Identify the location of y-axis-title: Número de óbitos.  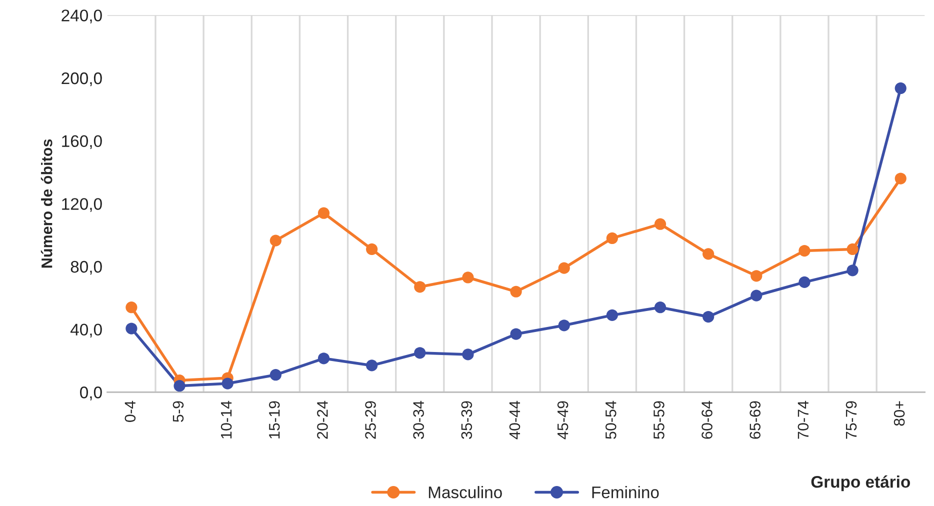
(46, 203).